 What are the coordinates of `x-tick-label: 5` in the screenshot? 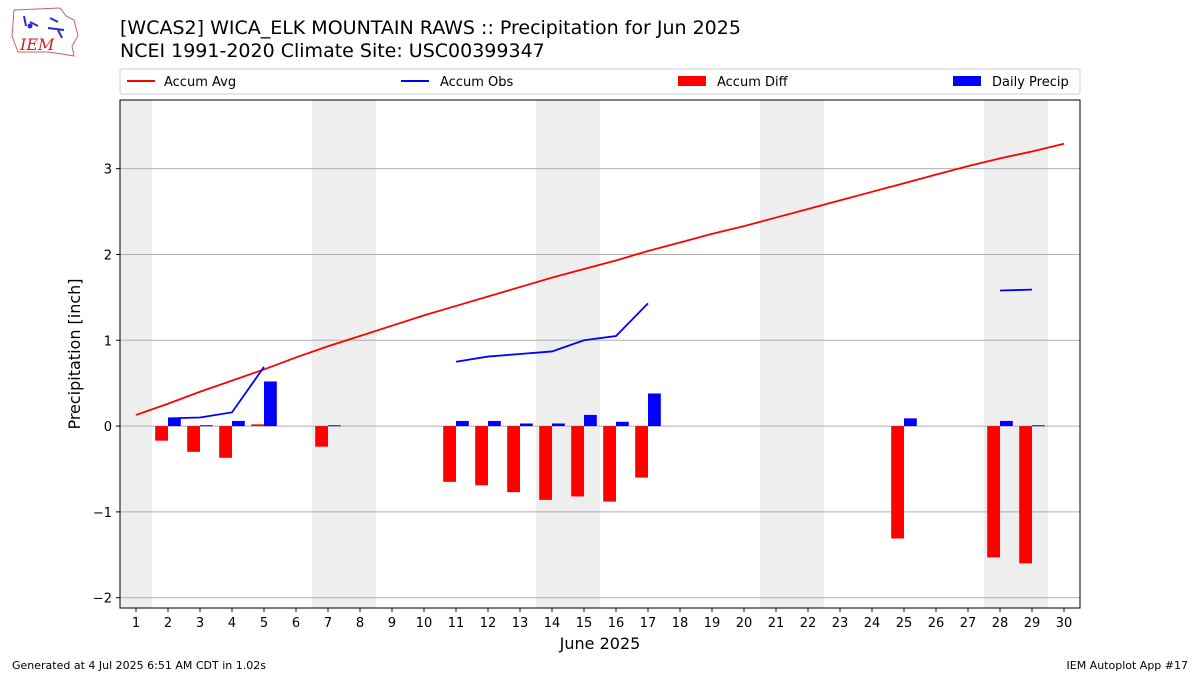 It's located at (264, 623).